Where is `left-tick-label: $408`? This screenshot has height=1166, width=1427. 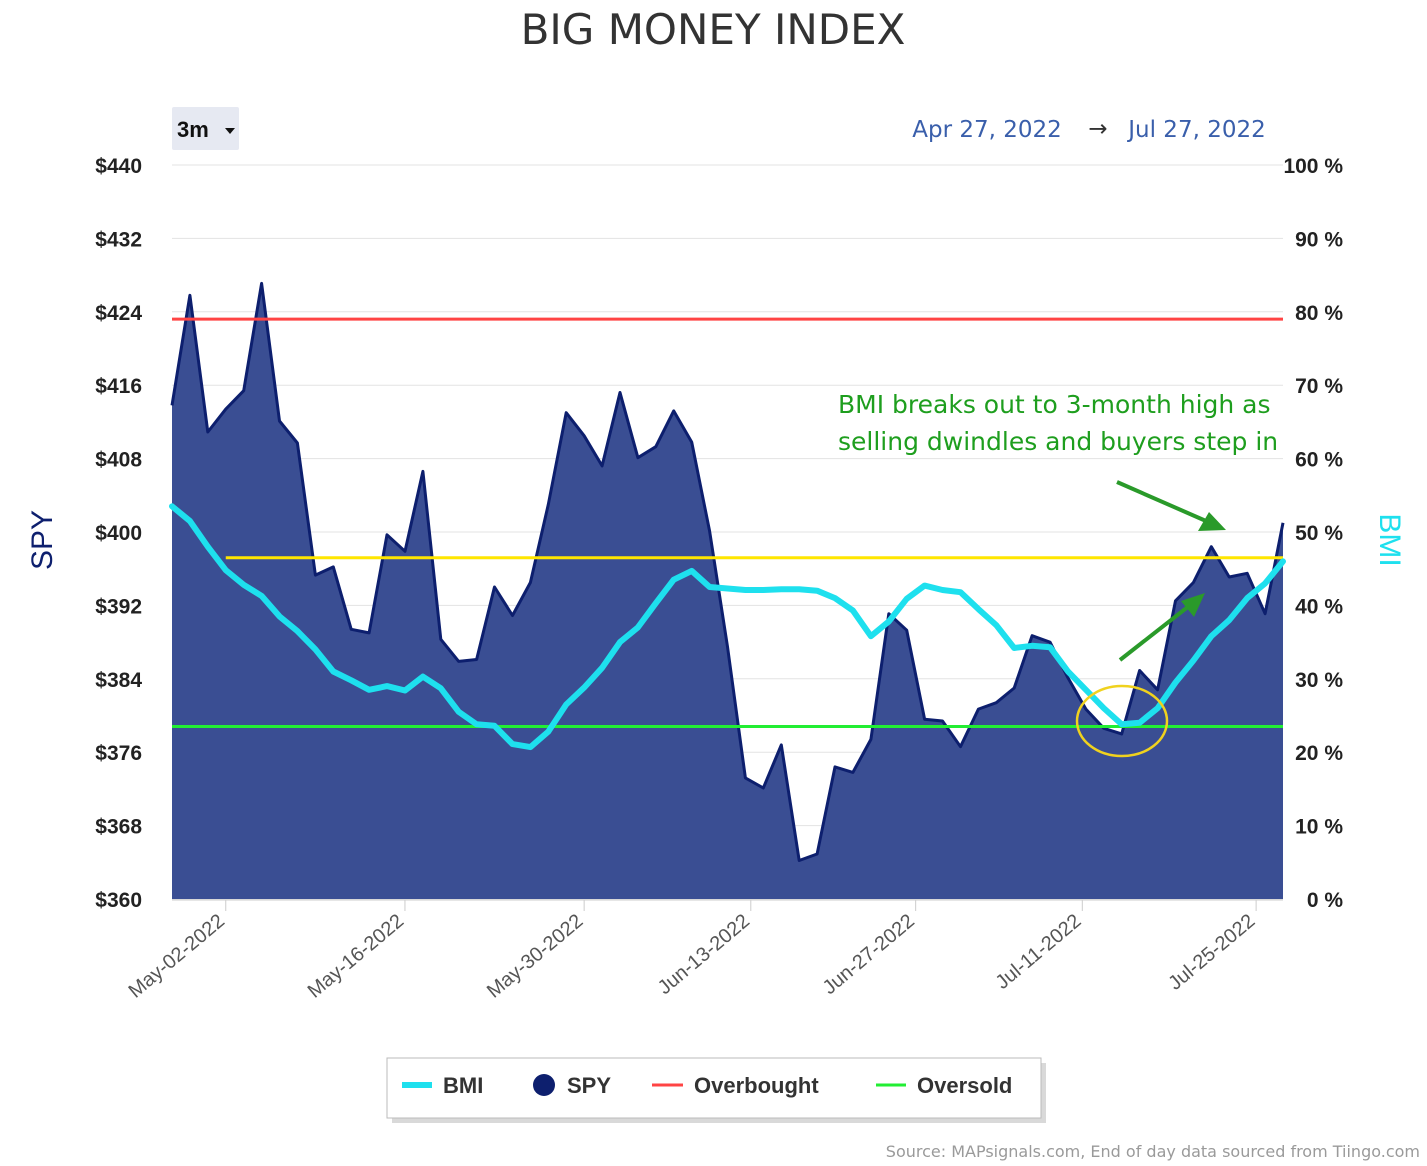
left-tick-label: $408 is located at coordinates (118, 460).